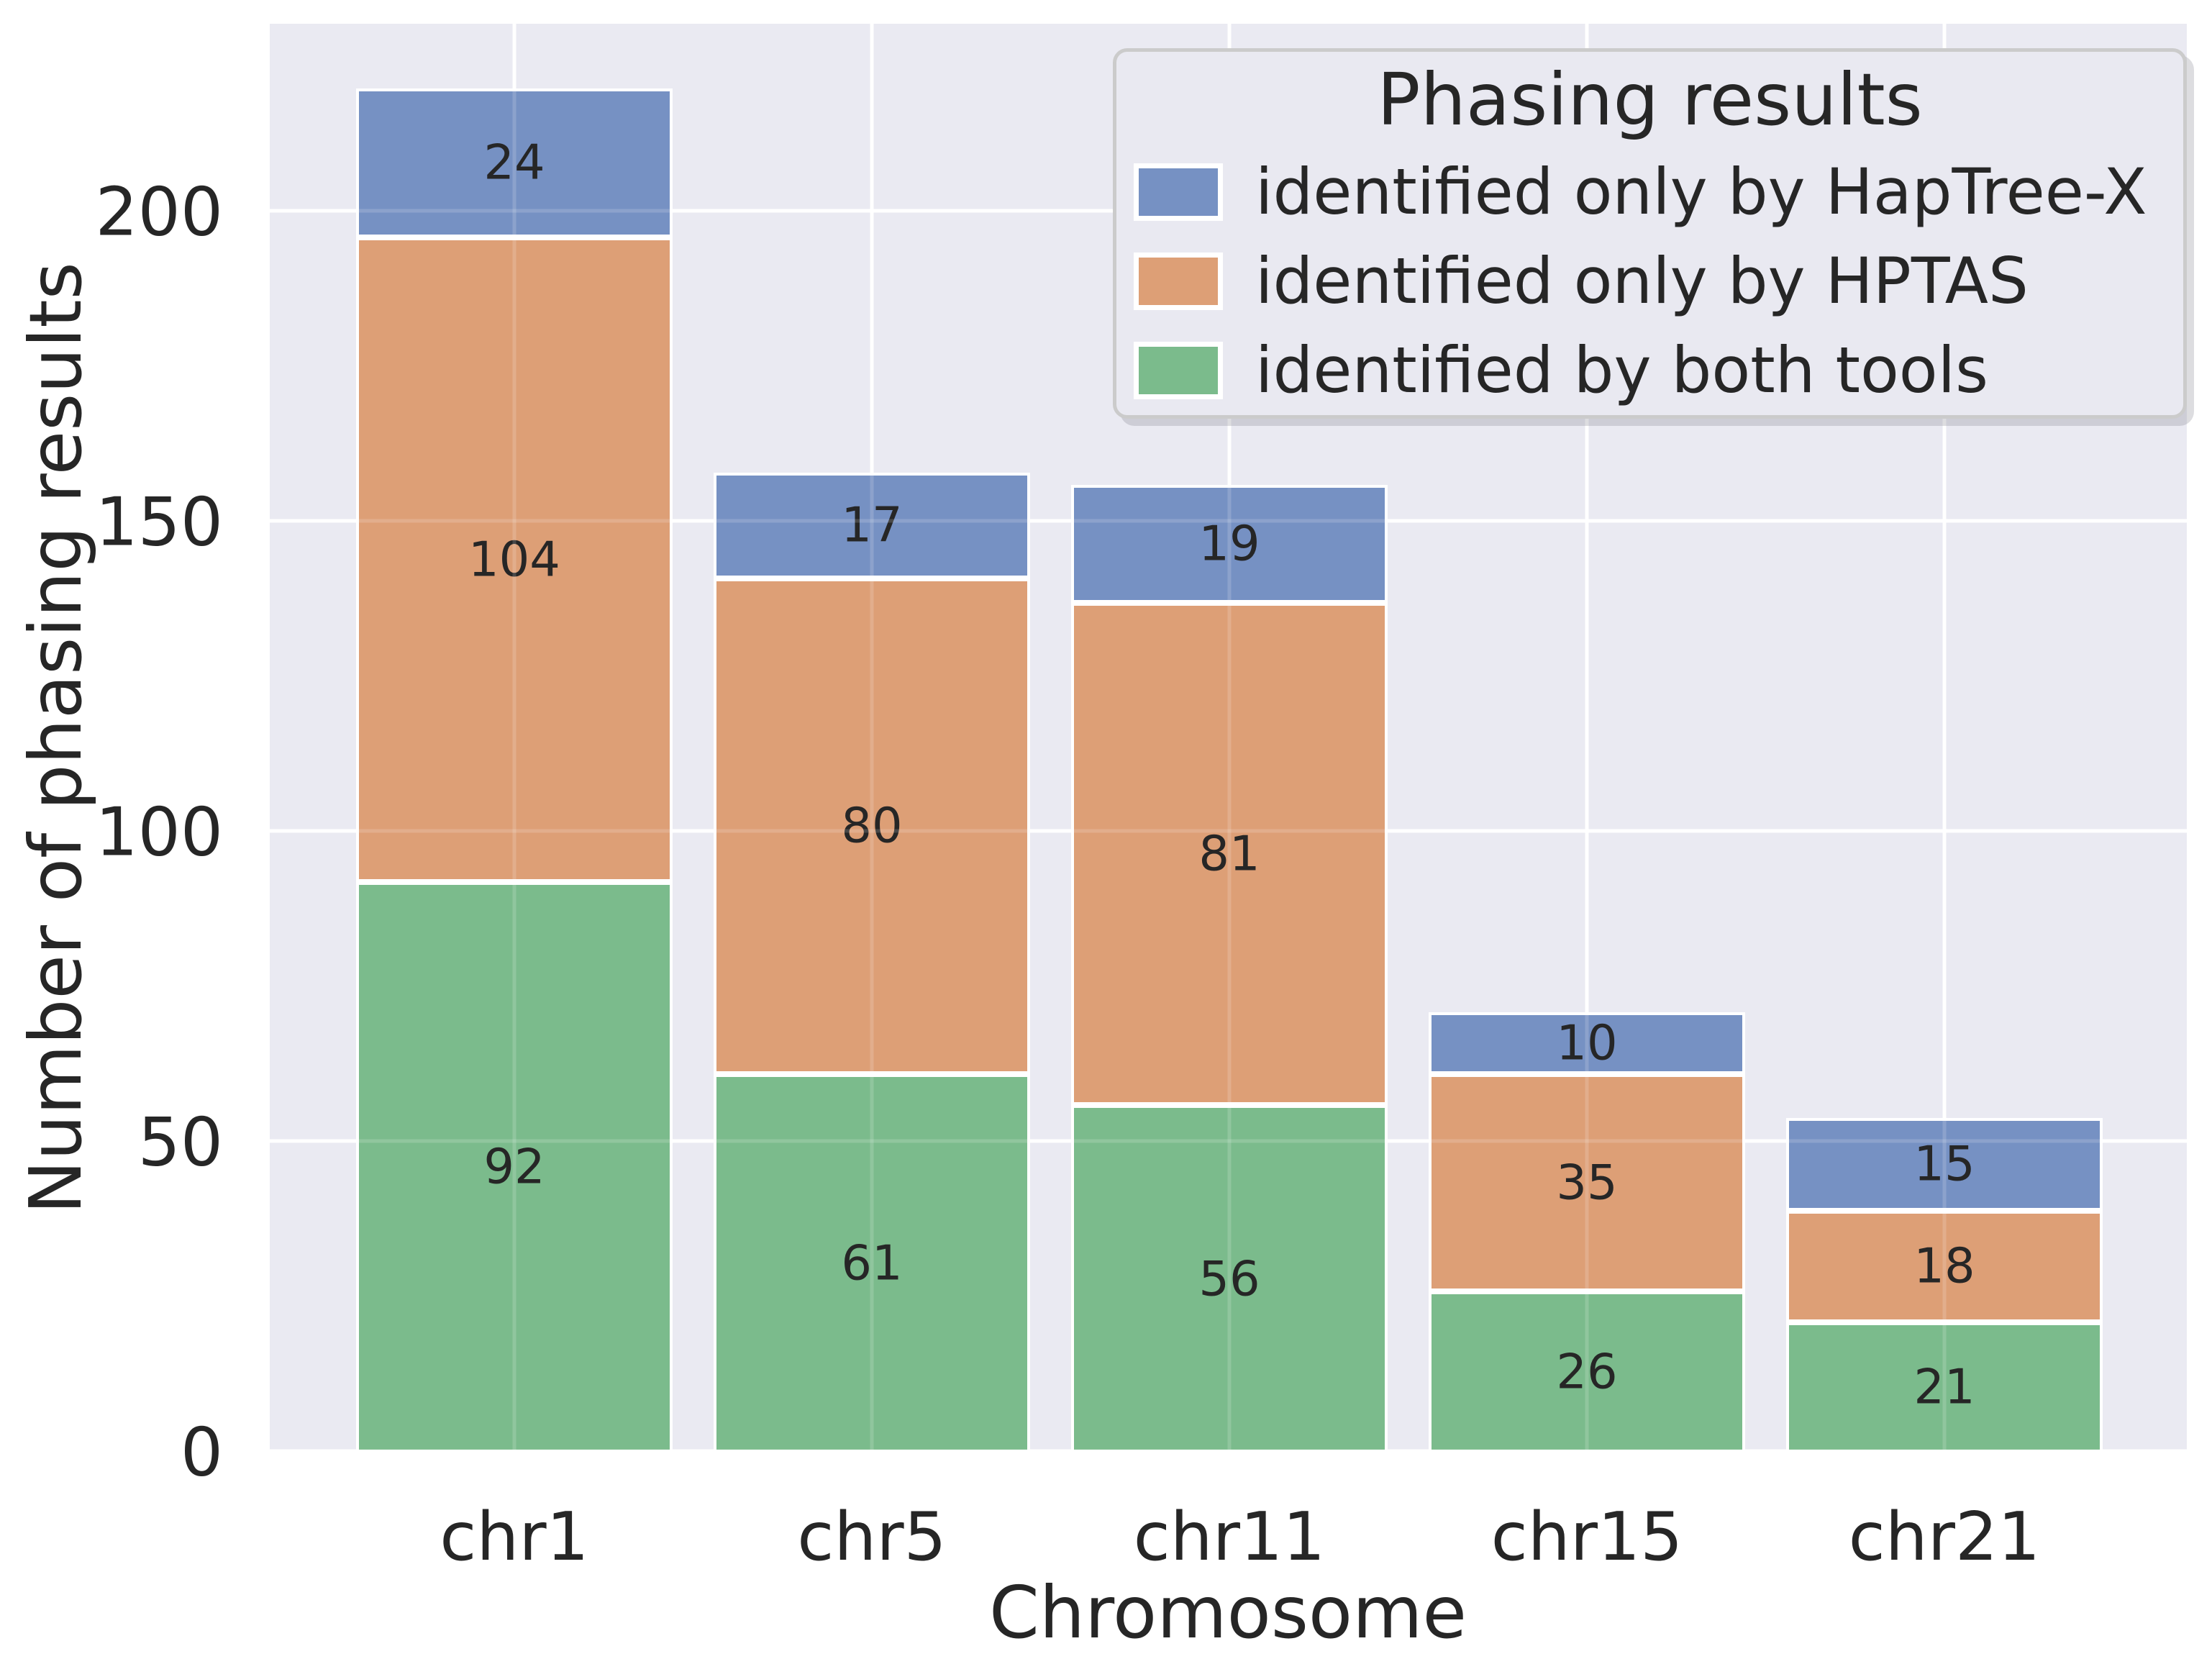  I want to click on bar-value-label: 56, so click(1229, 1278).